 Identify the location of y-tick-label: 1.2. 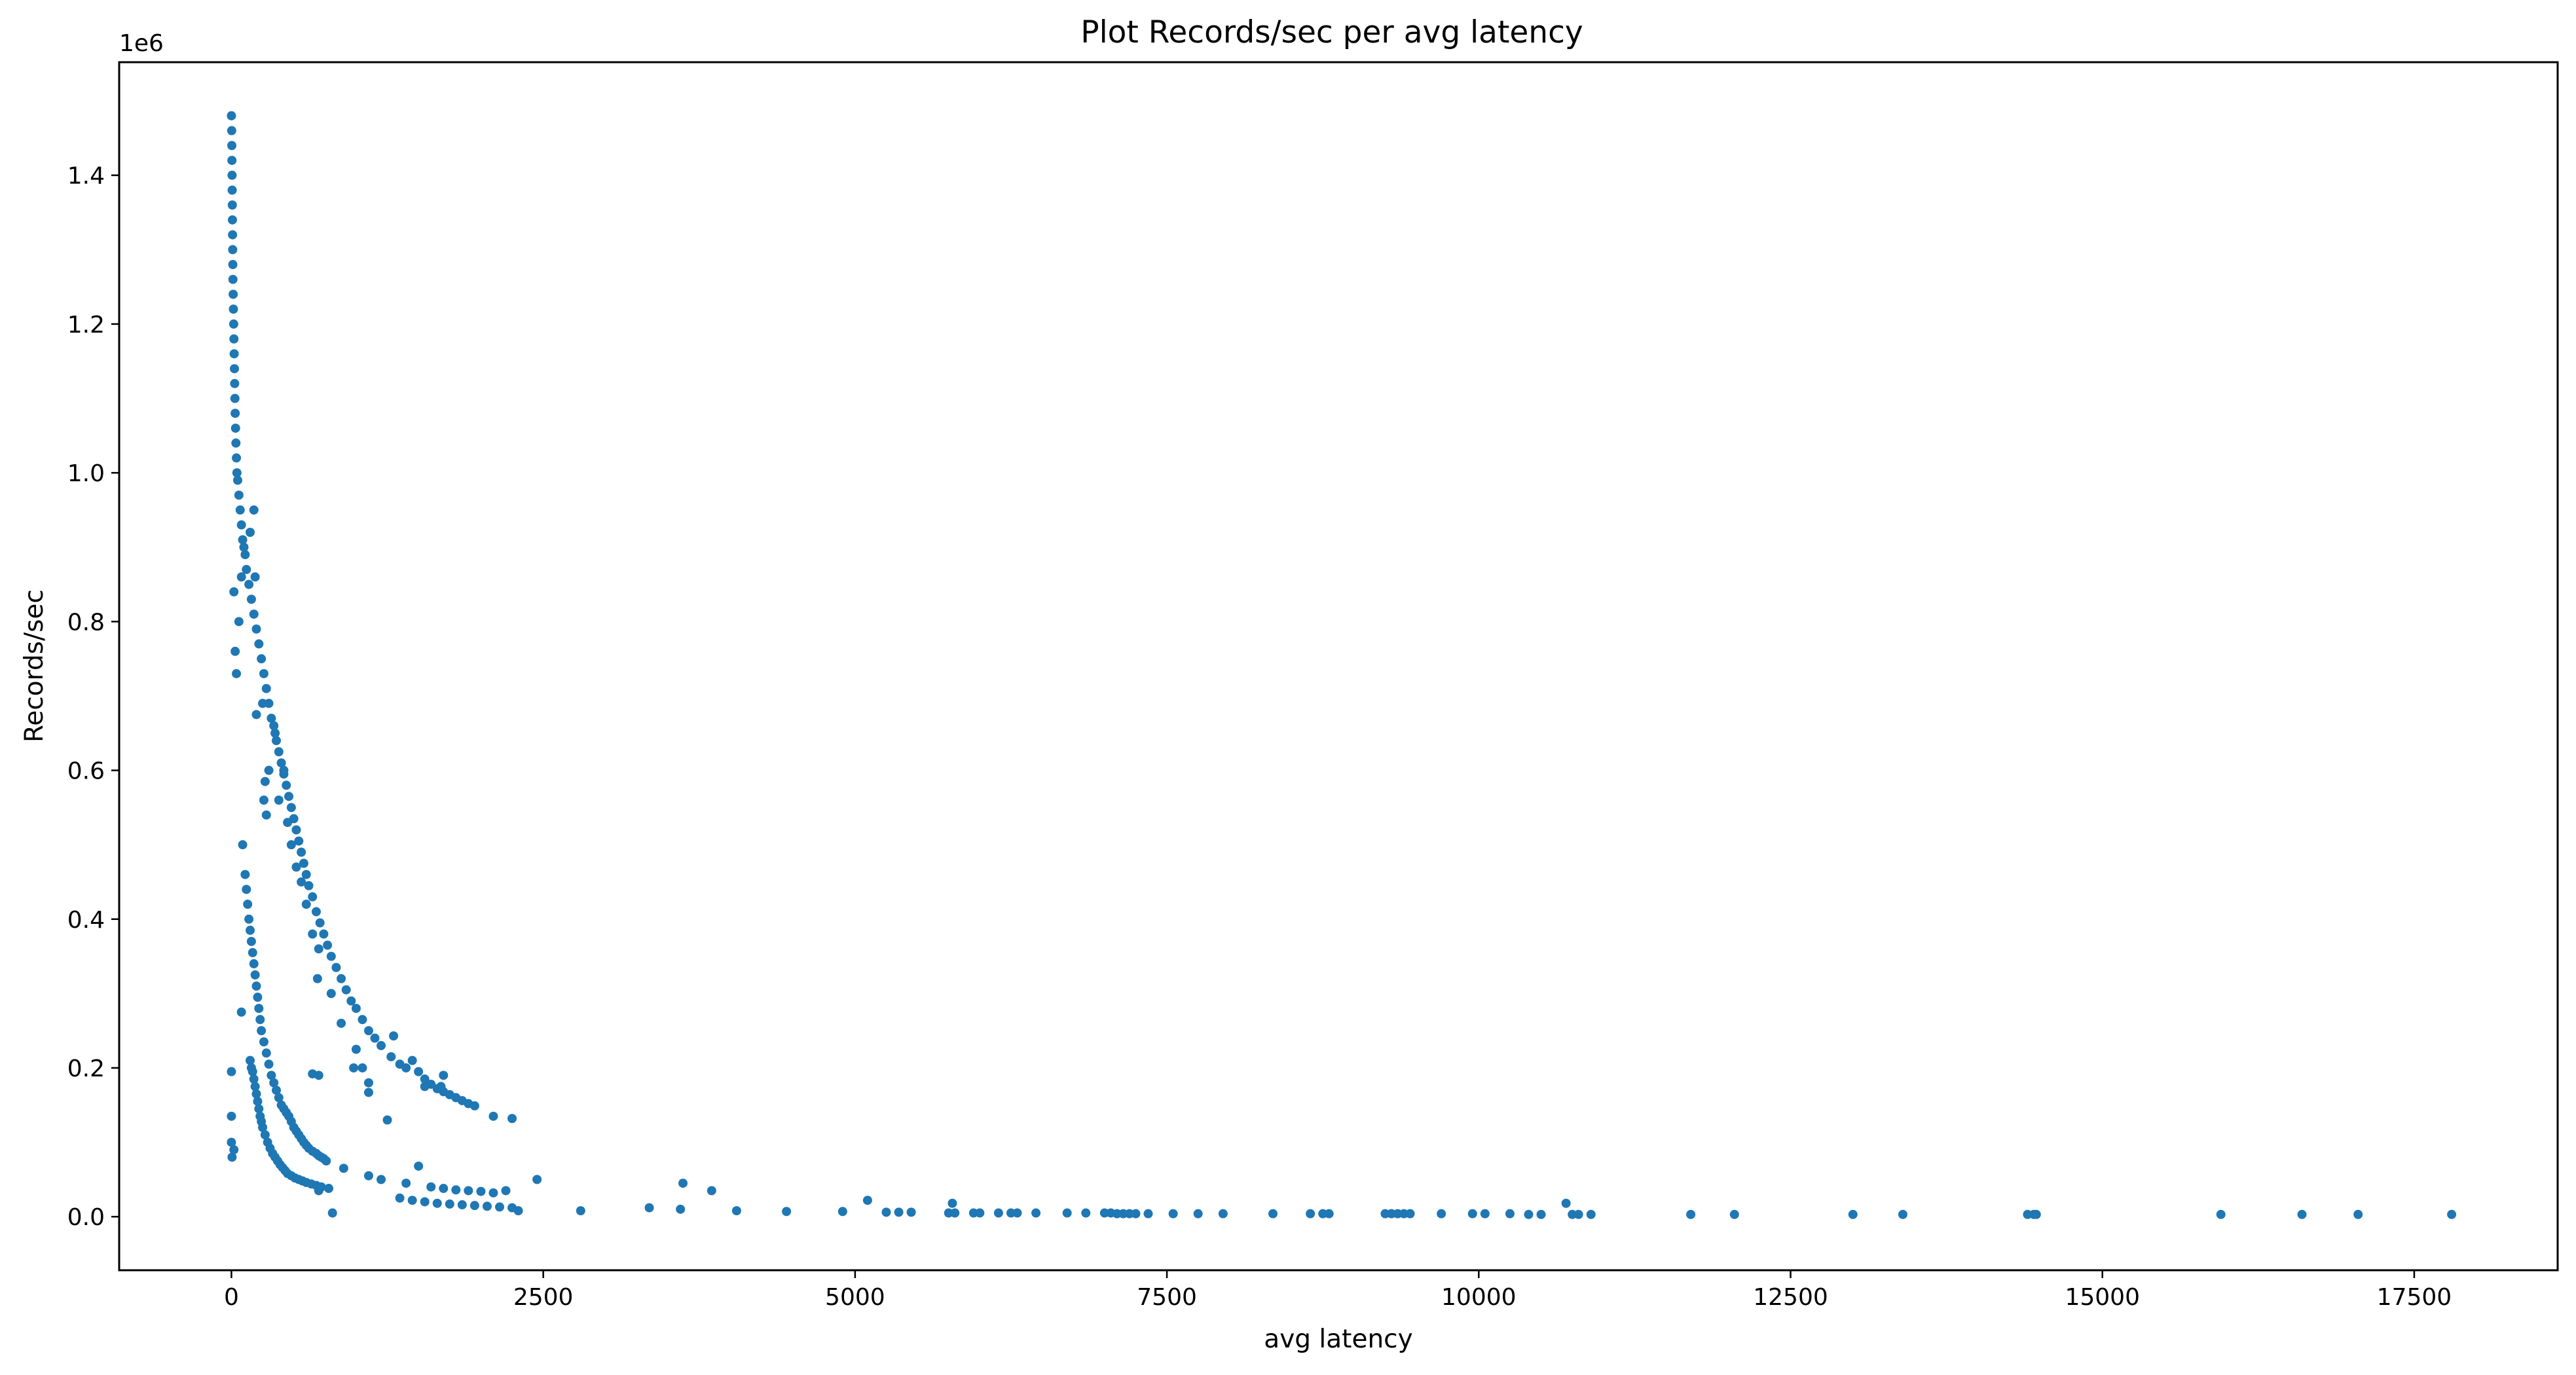
(86, 325).